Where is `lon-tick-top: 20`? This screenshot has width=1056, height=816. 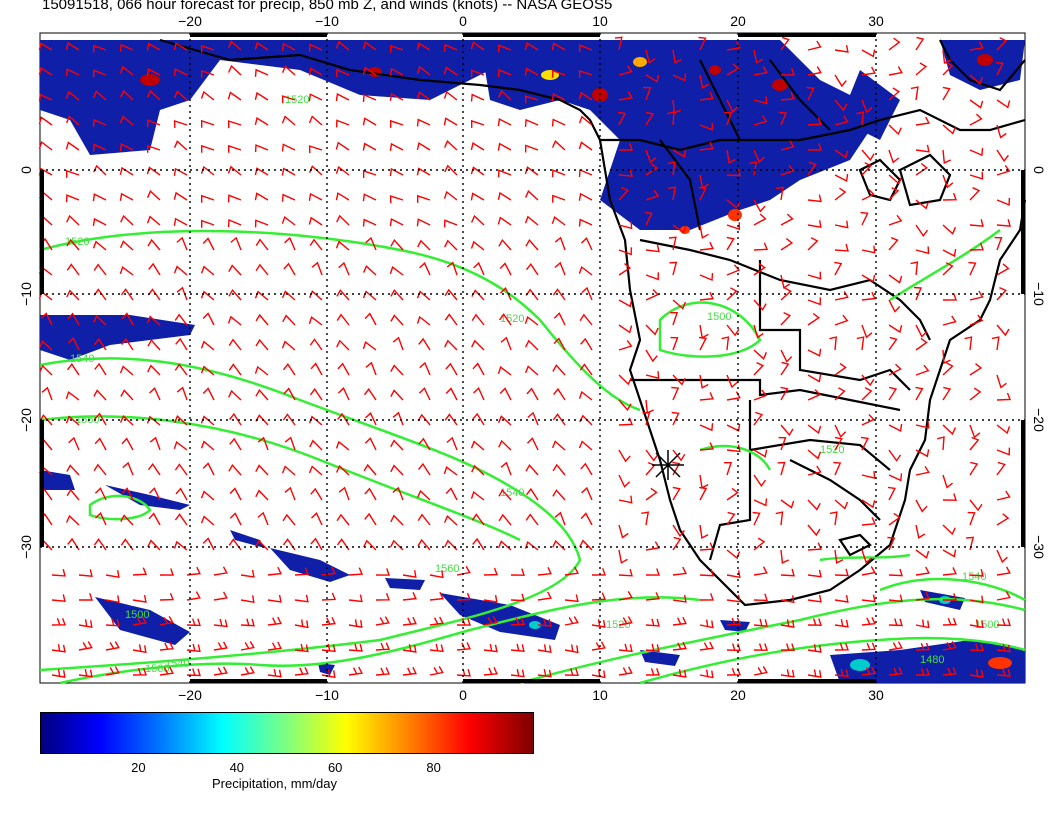
lon-tick-top: 20 is located at coordinates (738, 21).